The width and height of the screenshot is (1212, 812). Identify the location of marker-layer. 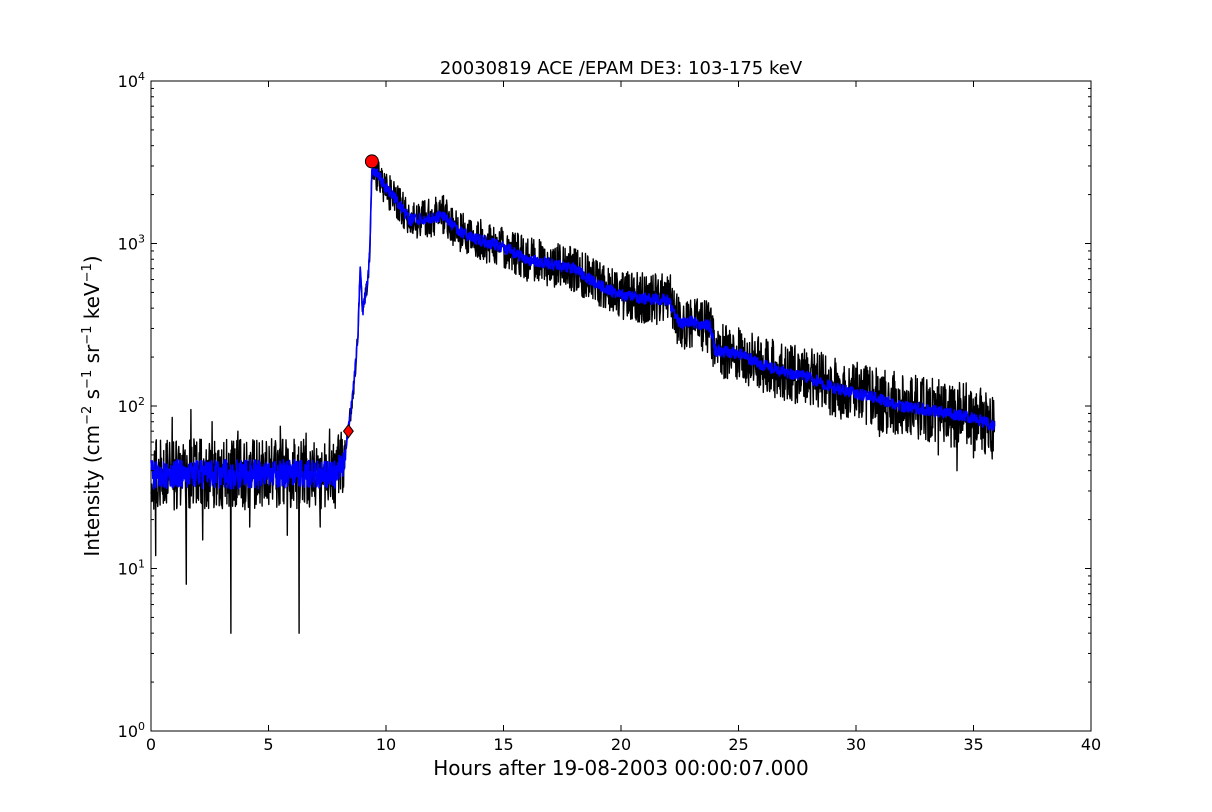
(360, 296).